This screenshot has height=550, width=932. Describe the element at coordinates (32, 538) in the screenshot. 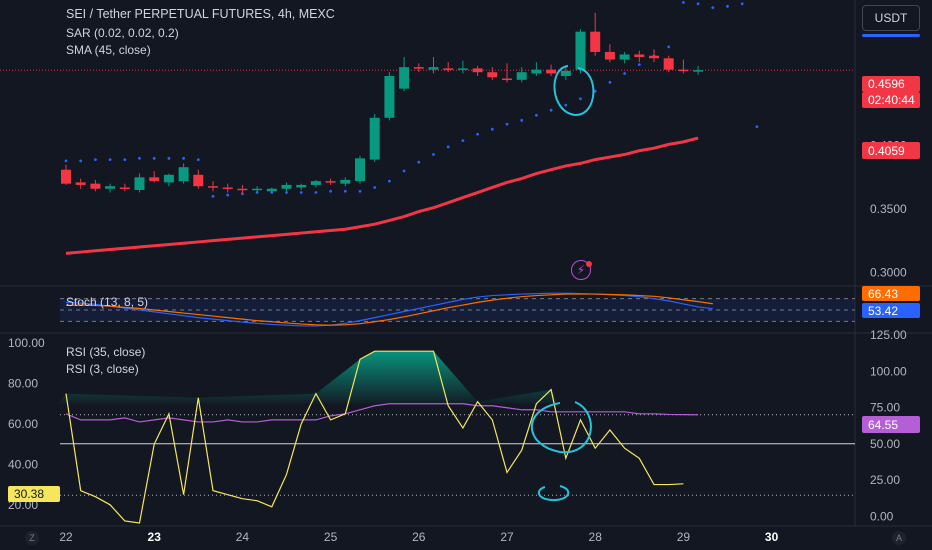

I see `timezone-toggle: Z` at that location.